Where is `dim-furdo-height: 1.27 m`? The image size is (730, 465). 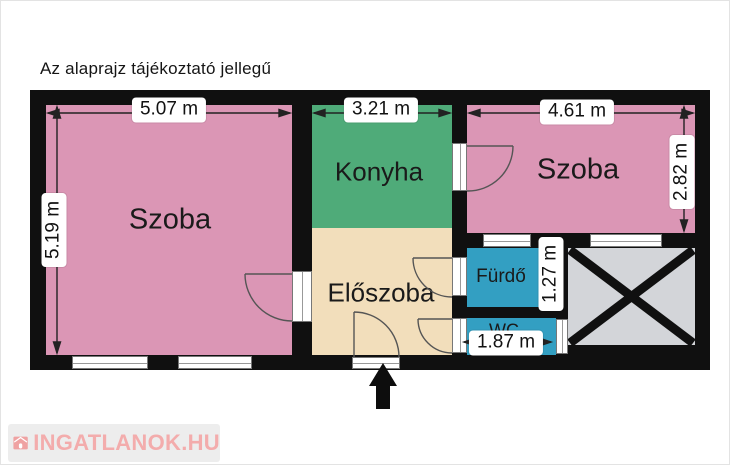 dim-furdo-height: 1.27 m is located at coordinates (551, 274).